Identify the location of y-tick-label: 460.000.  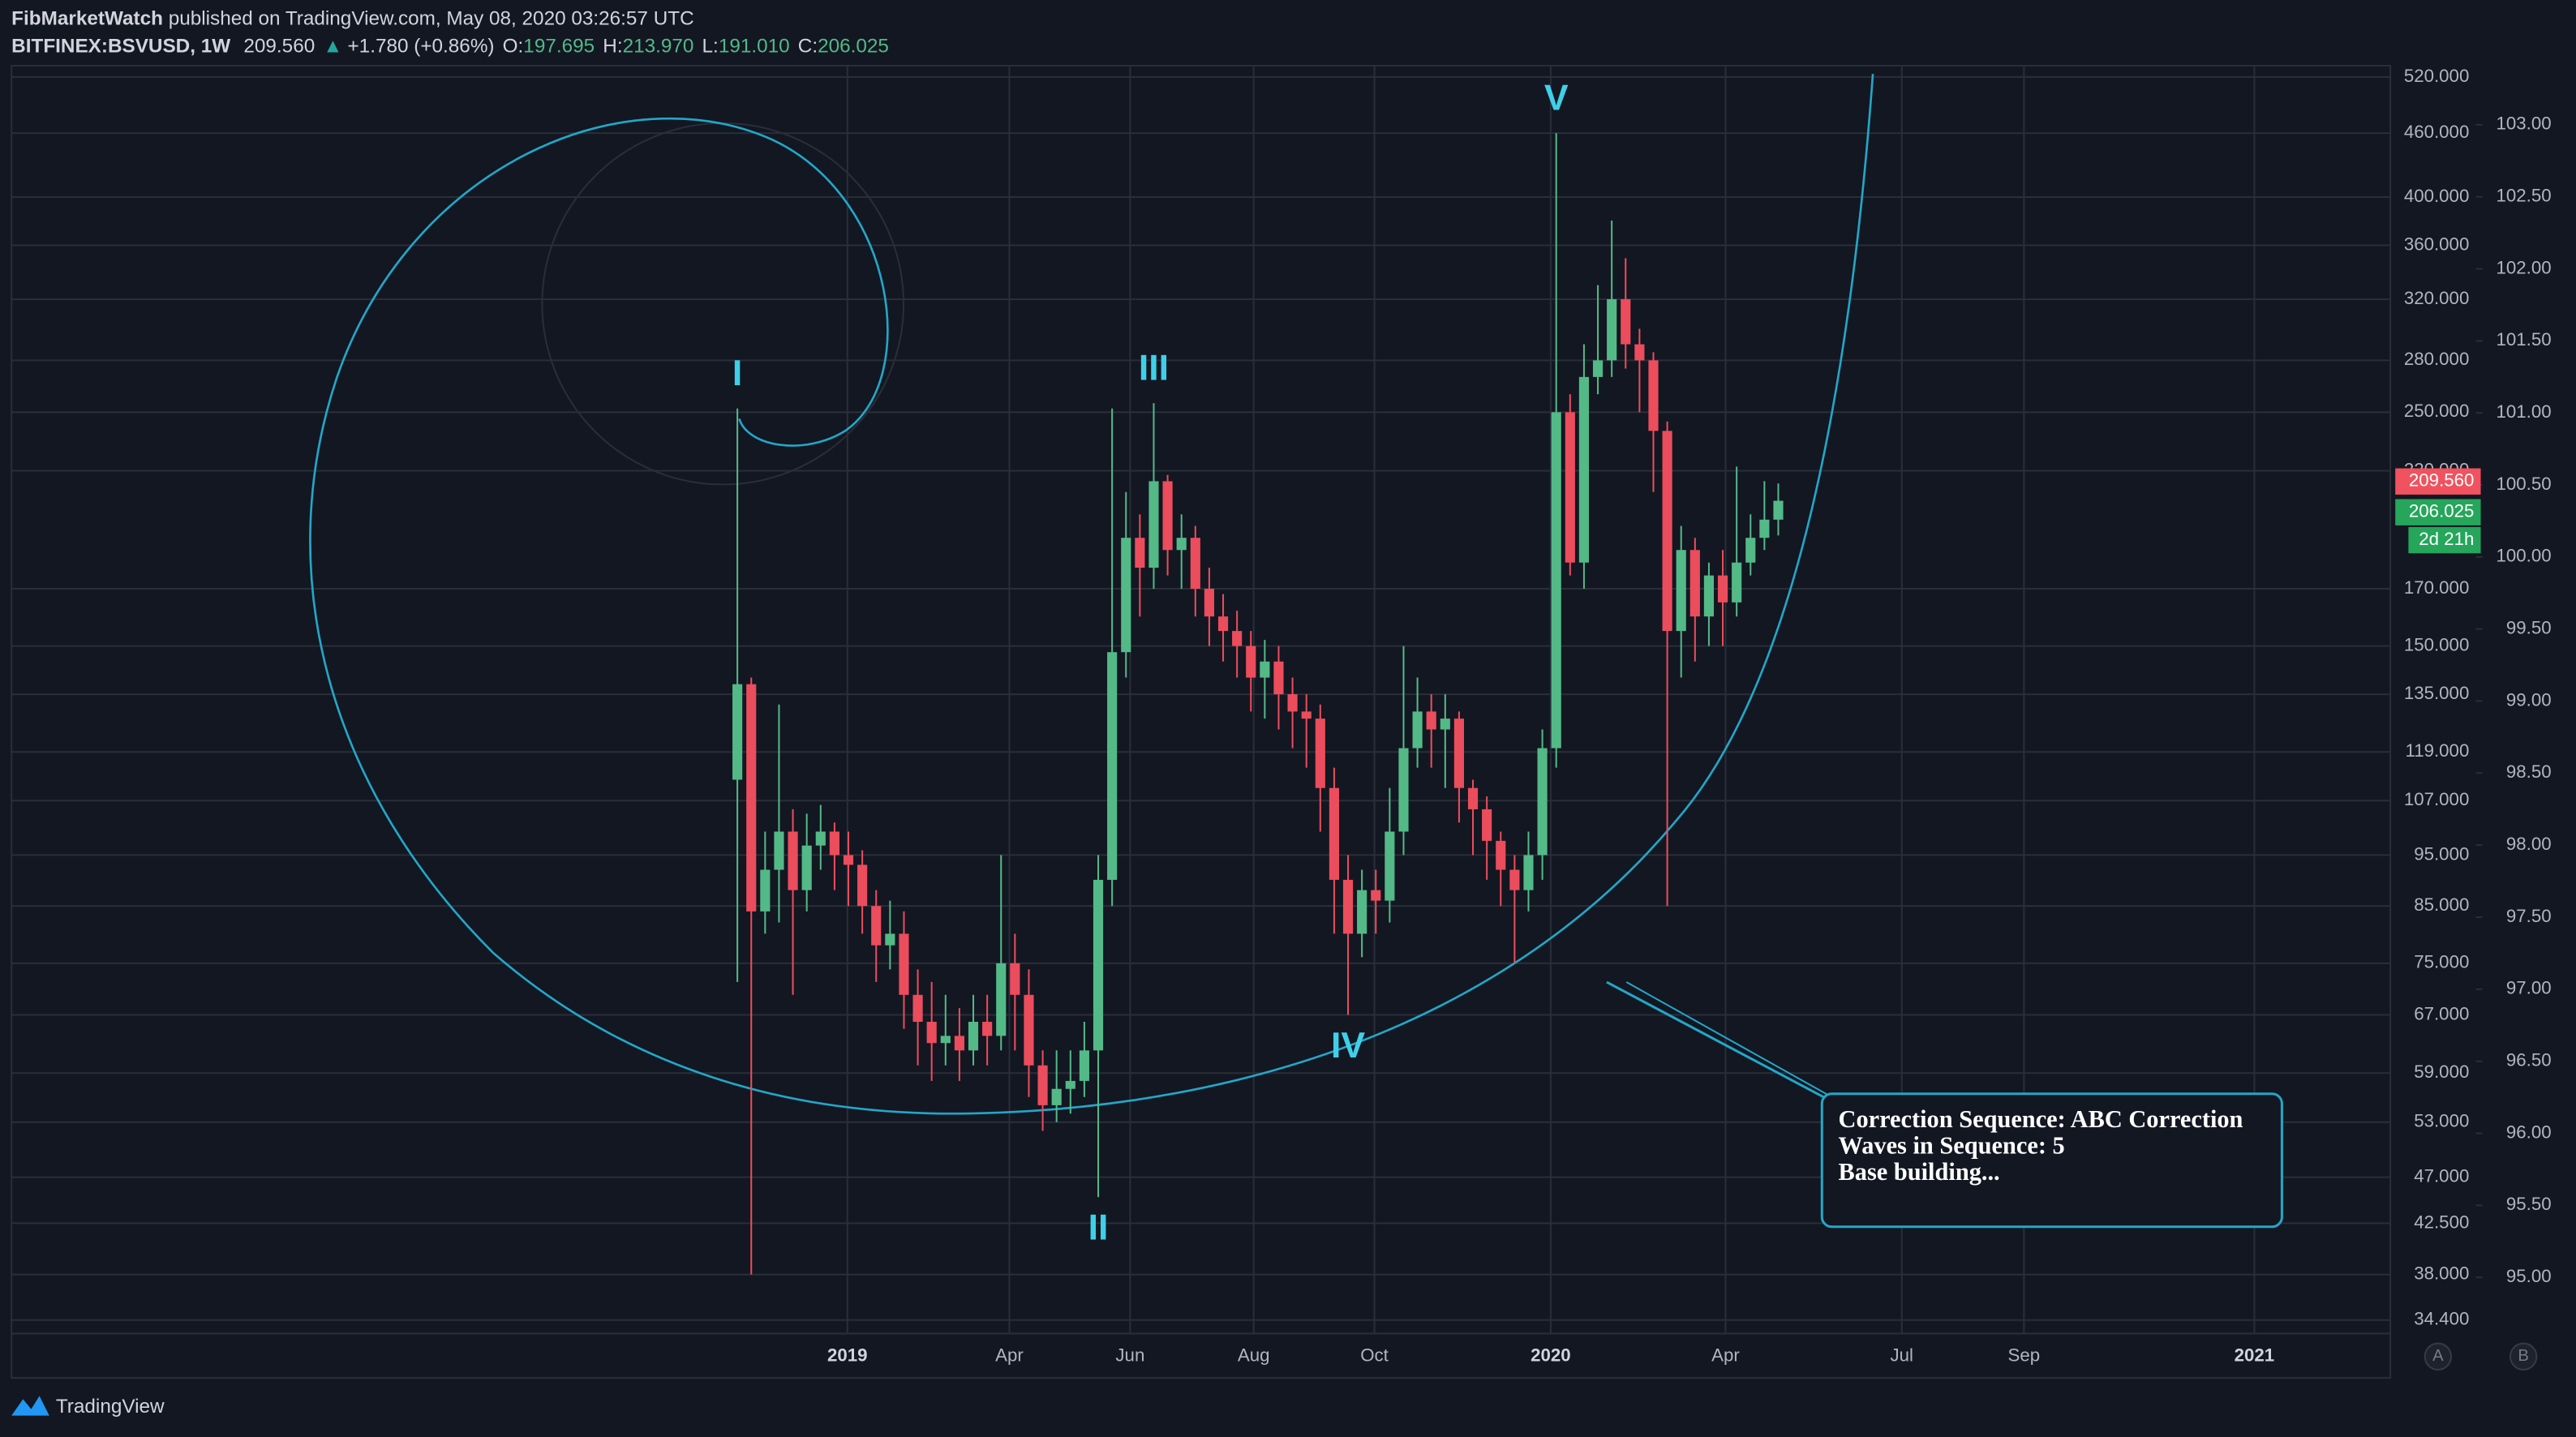
(2437, 132).